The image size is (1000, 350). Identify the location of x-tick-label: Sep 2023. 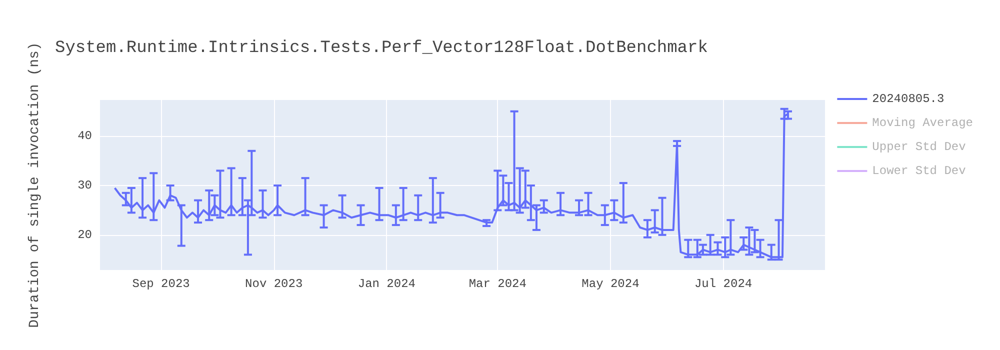
(161, 284).